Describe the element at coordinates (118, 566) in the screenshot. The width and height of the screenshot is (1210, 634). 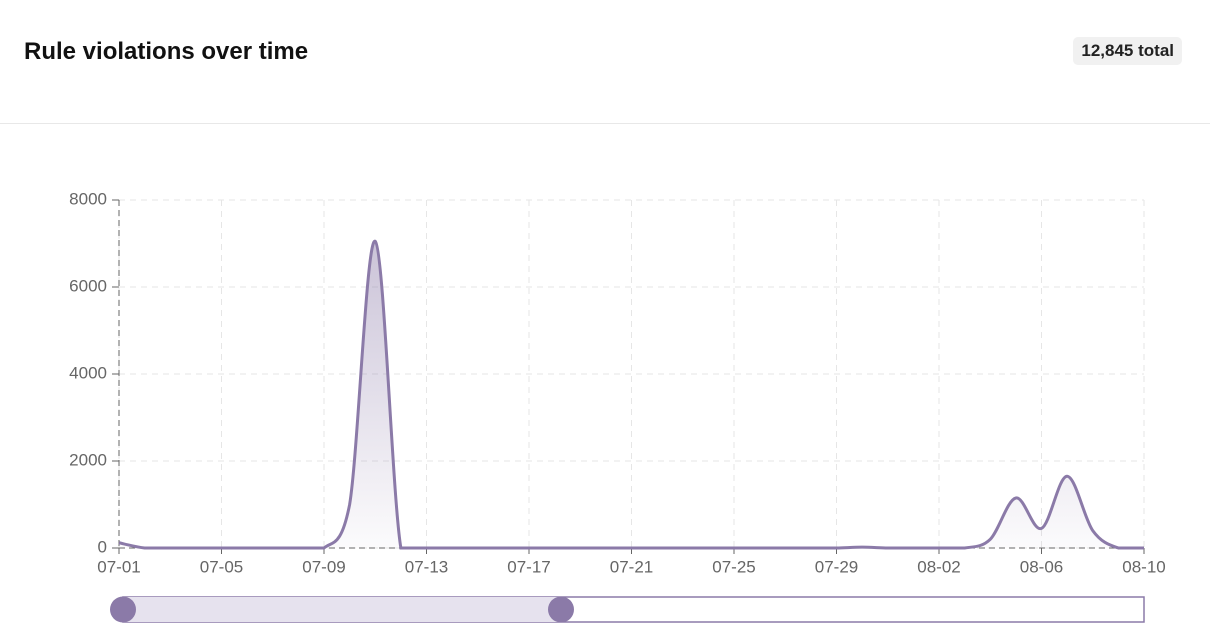
I see `x-tick-label: 07-01` at that location.